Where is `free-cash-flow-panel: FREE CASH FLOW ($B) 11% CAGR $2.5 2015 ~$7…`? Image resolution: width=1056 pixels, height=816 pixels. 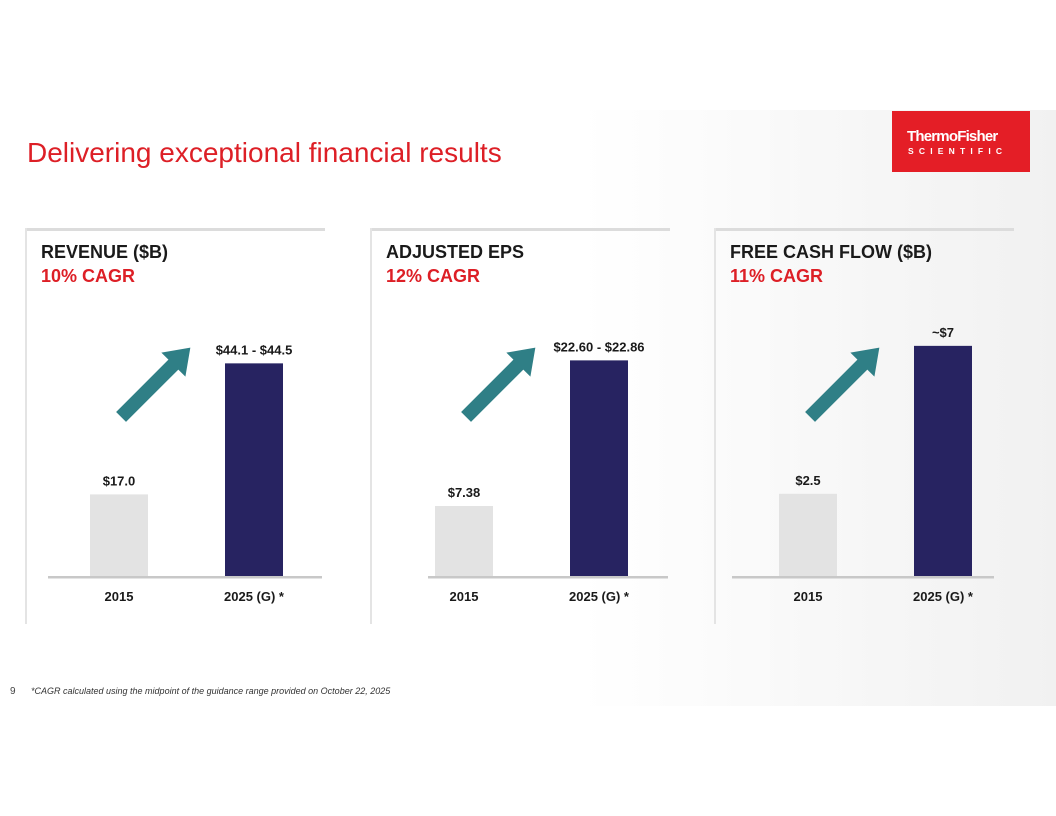
free-cash-flow-panel: FREE CASH FLOW ($B) 11% CAGR $2.5 2015 ~$7… is located at coordinates (864, 426).